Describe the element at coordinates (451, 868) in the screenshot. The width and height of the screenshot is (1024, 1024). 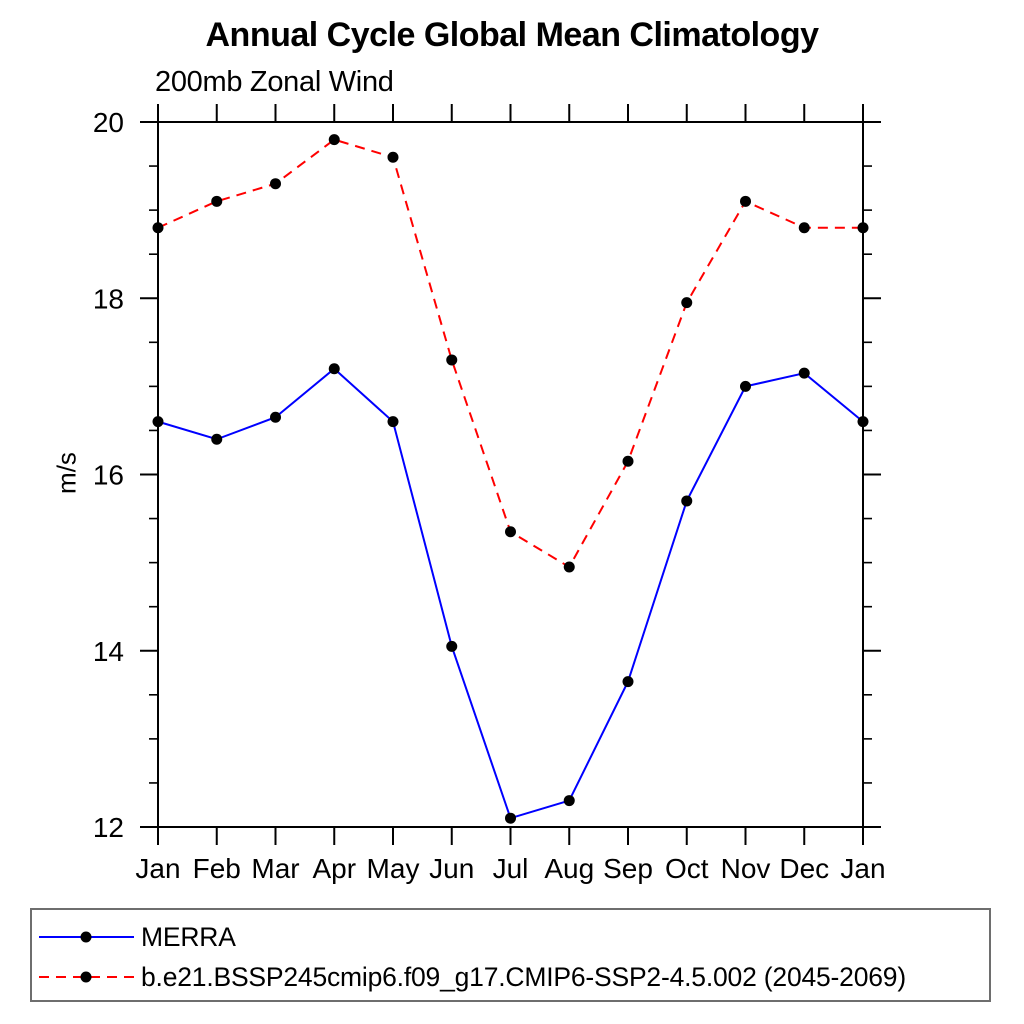
I see `x-month-label: Jun` at that location.